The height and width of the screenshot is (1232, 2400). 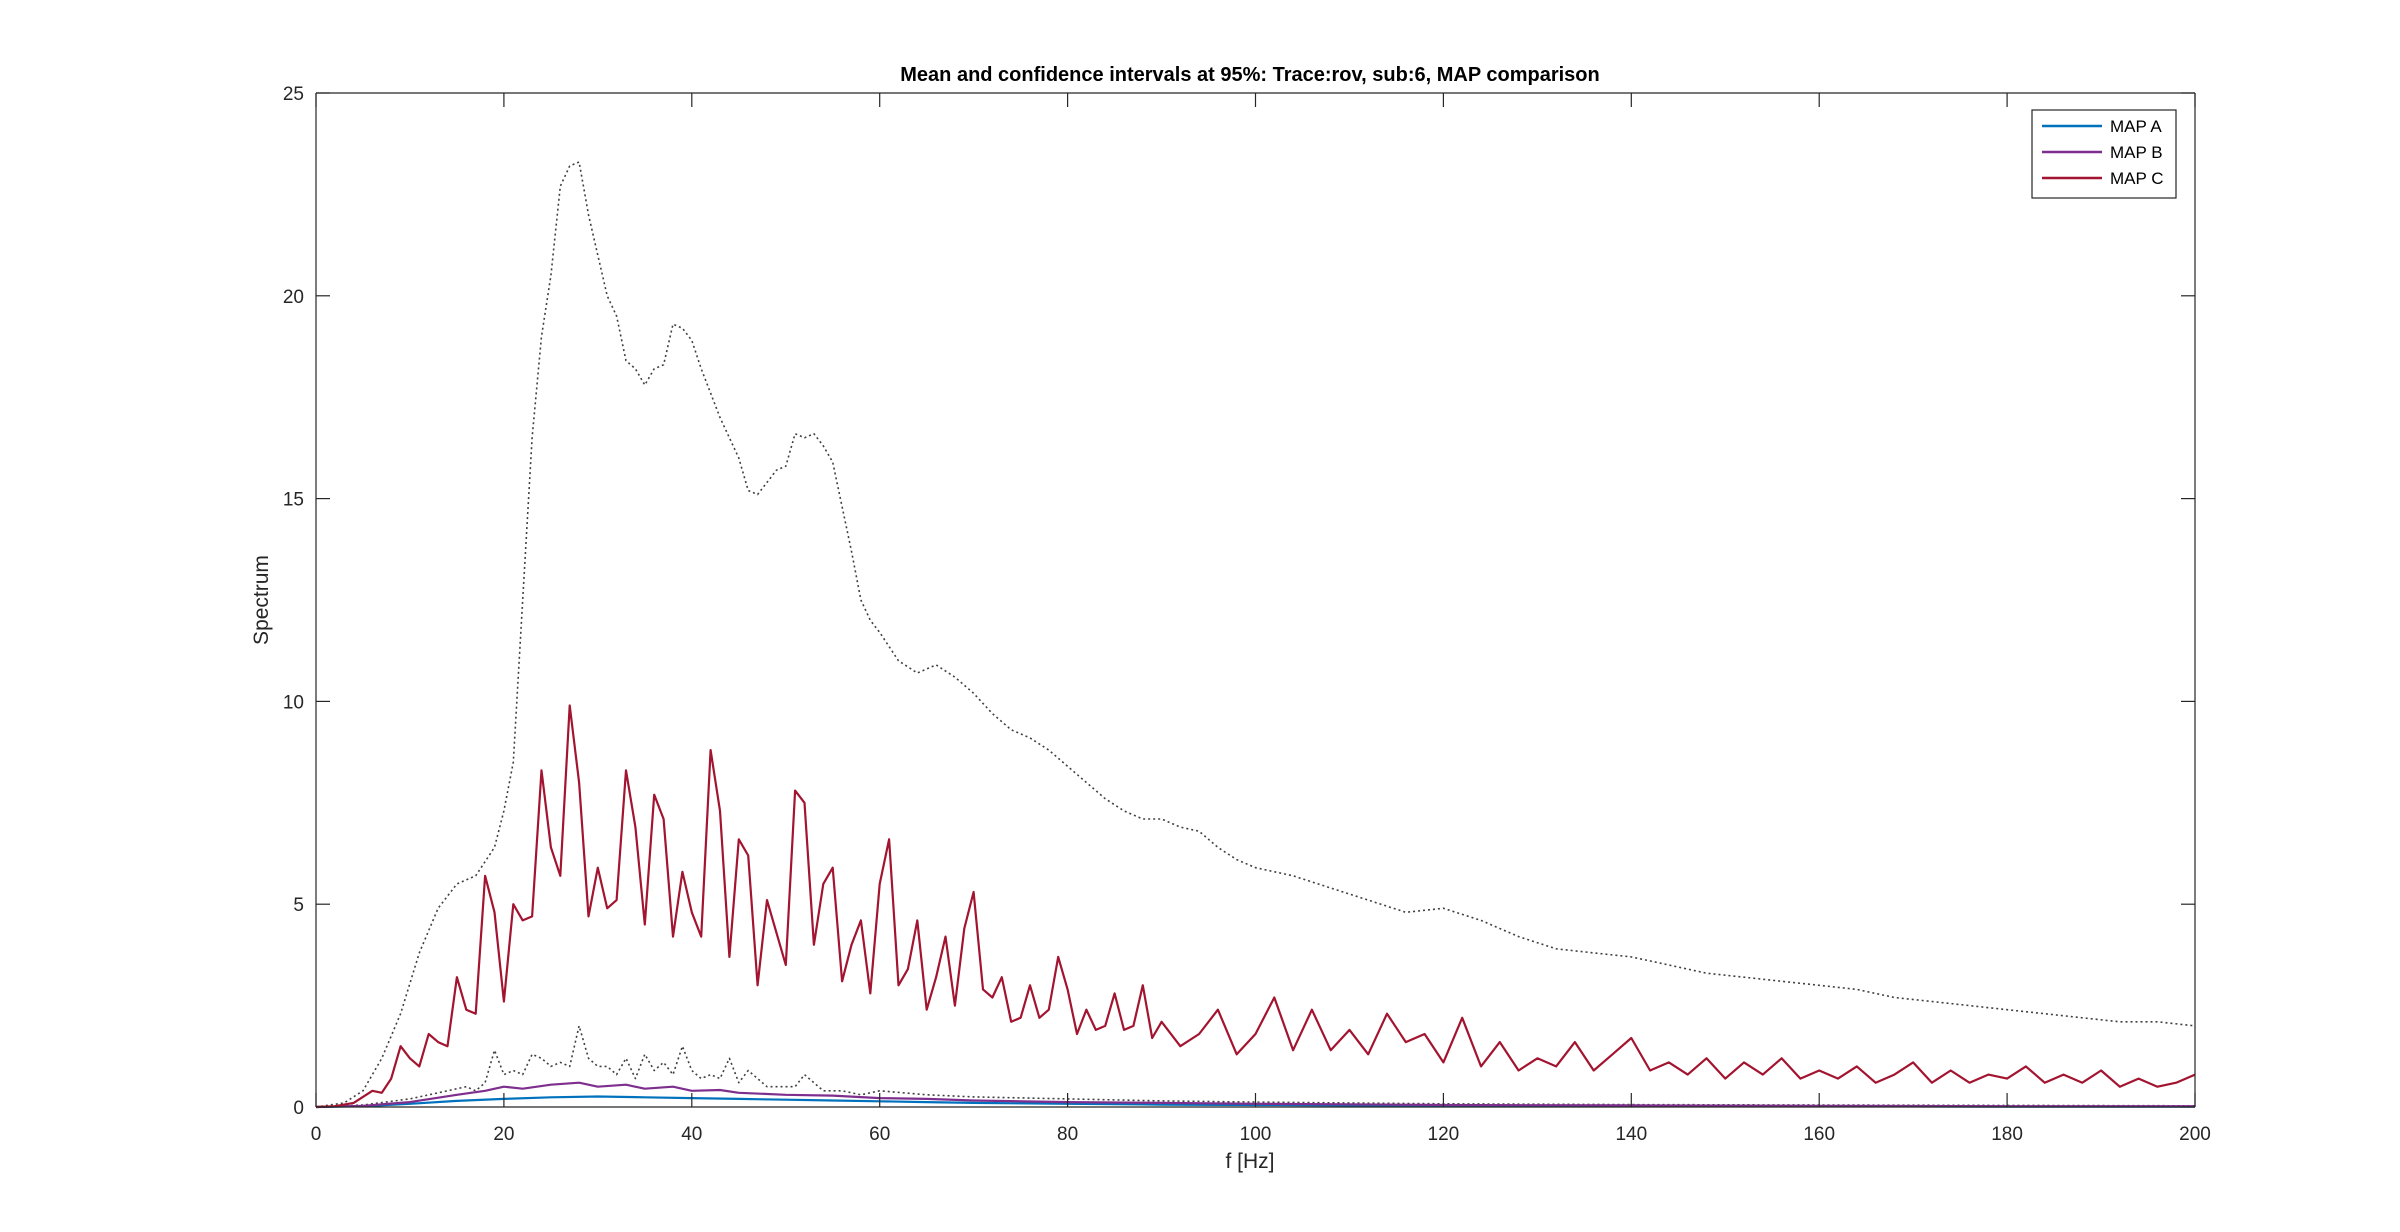 I want to click on confidence-bound-line, so click(x=1255, y=1066).